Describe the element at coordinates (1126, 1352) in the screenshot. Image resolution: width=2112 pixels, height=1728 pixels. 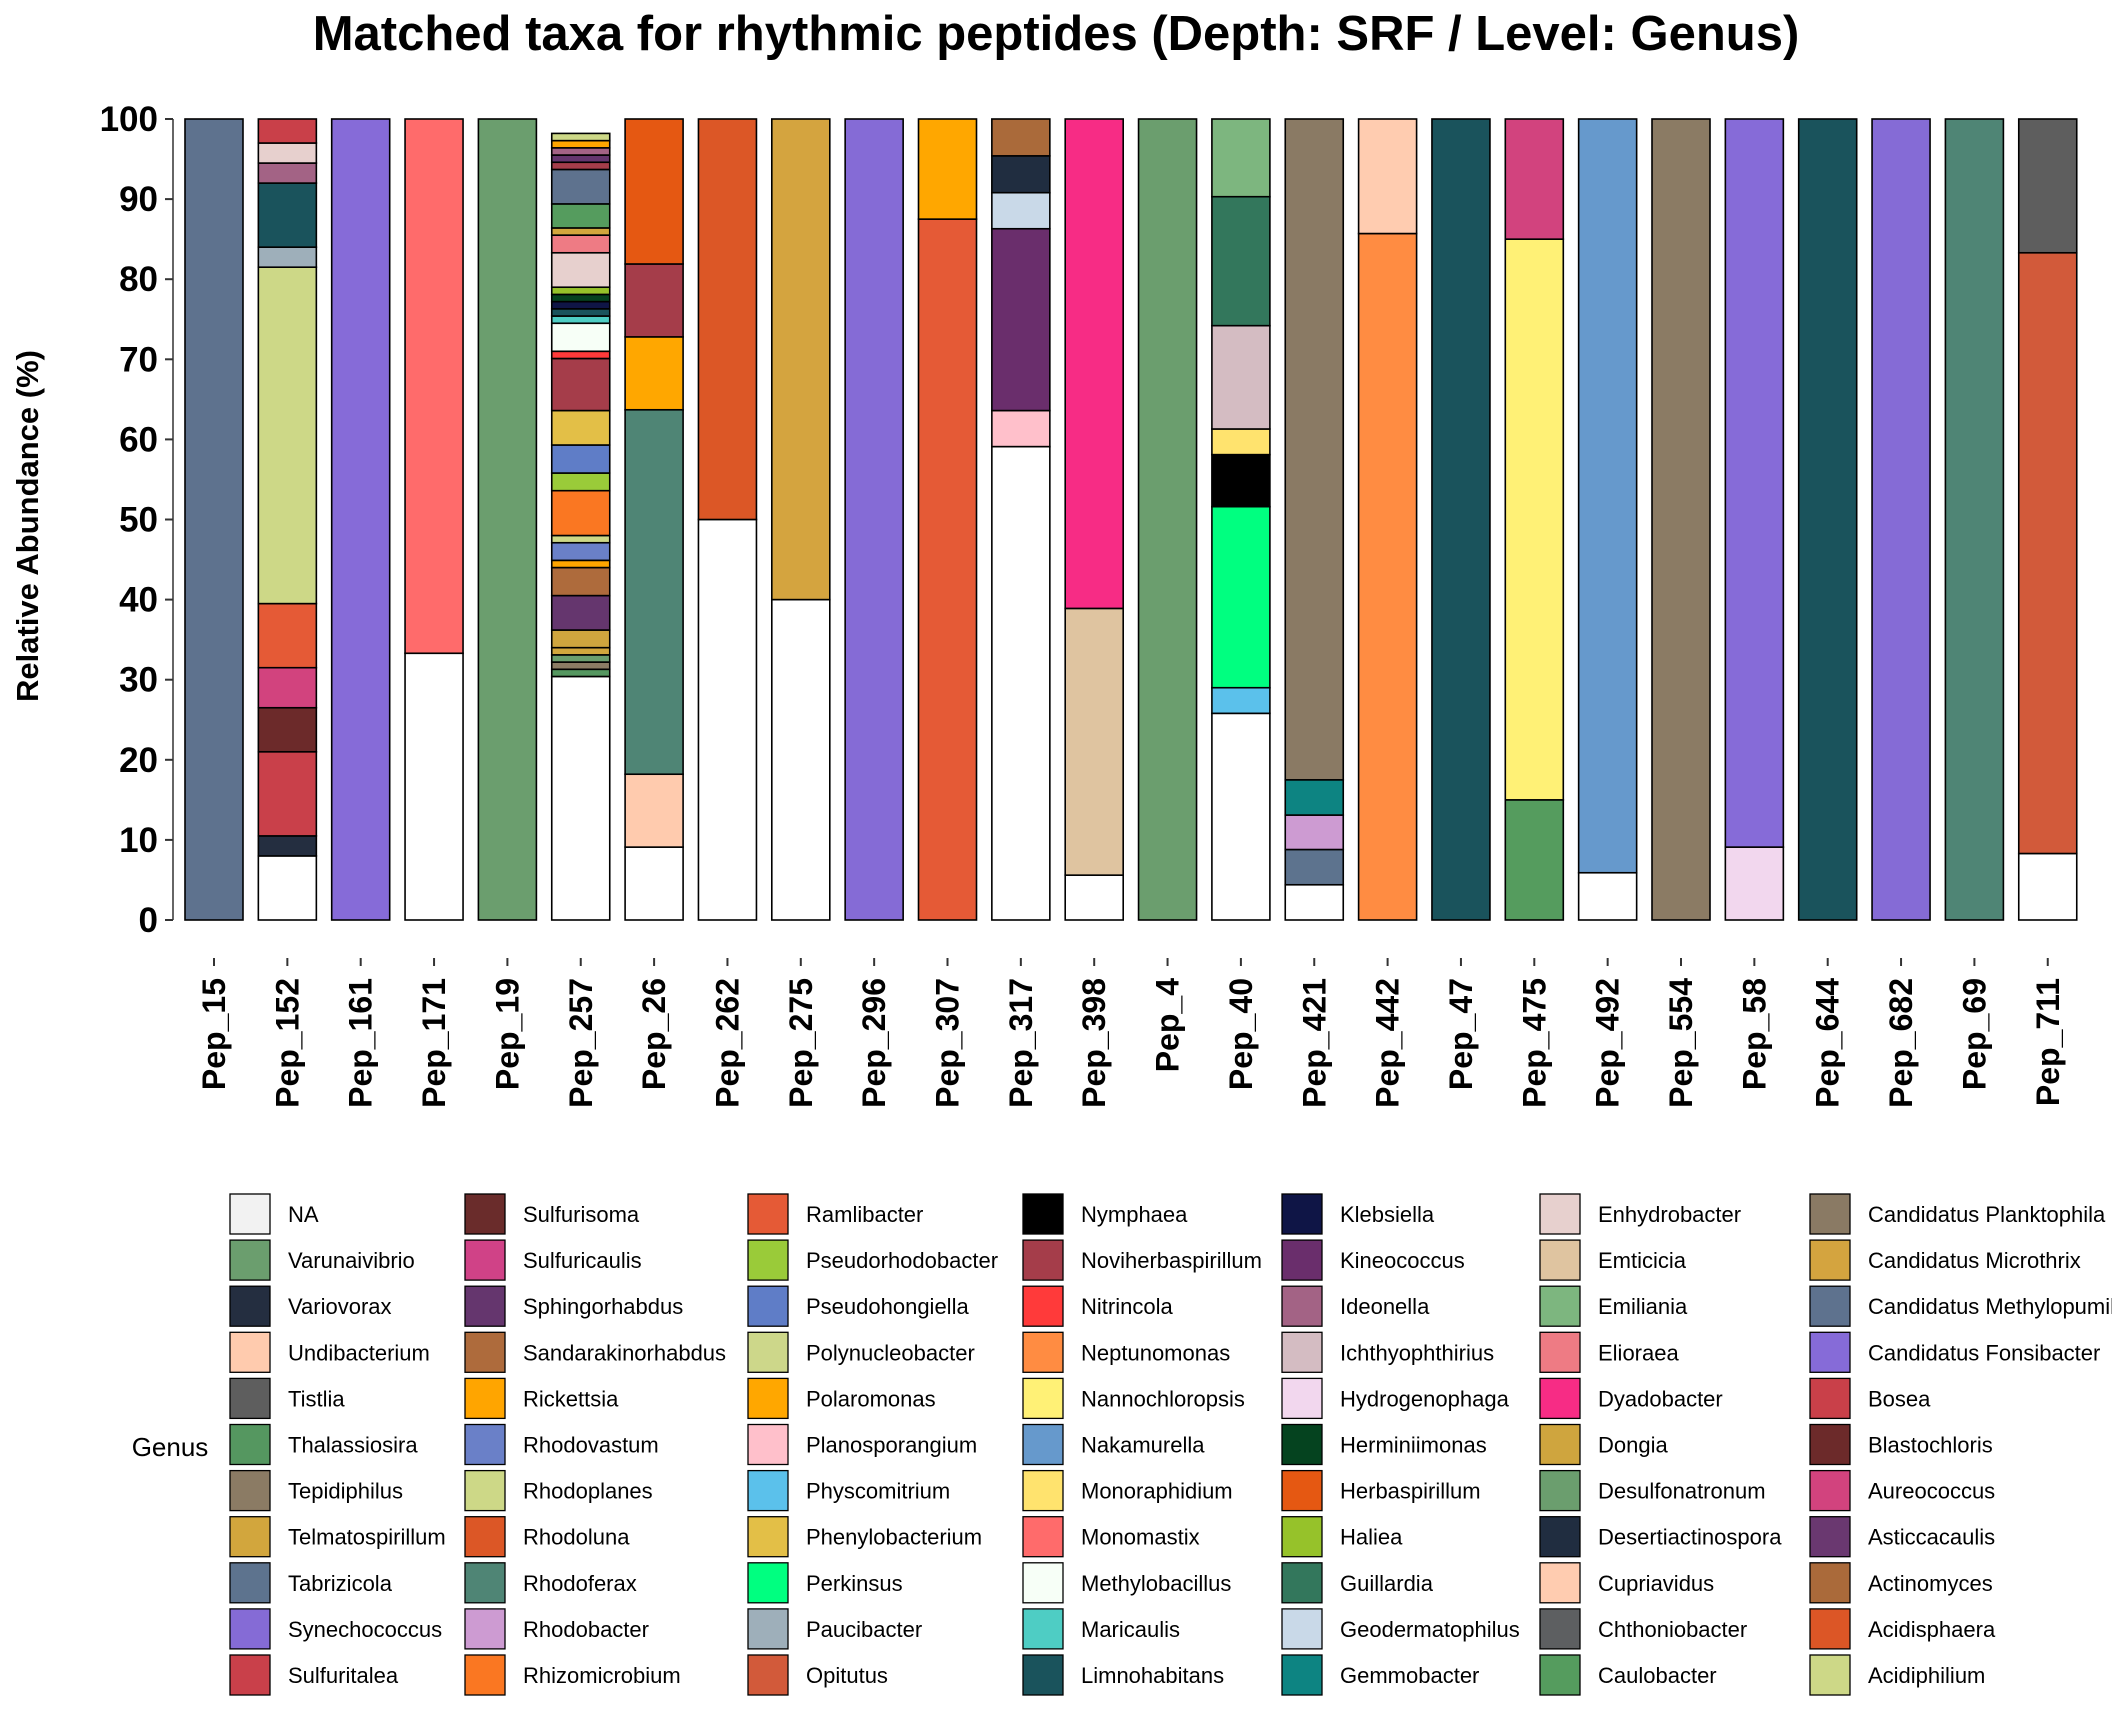
I see `legend-item: Neptunomonas` at that location.